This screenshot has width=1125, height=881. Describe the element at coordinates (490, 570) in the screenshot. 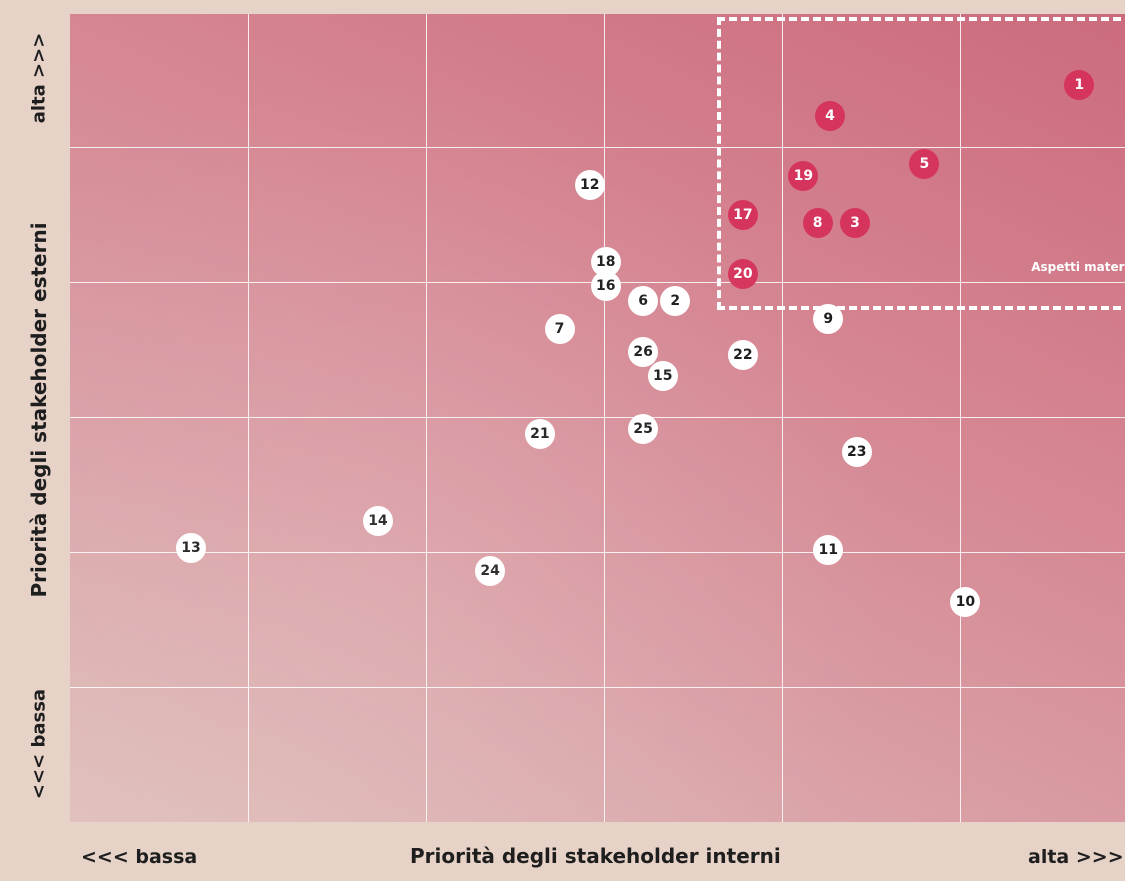

I see `data-point-24: 24` at that location.